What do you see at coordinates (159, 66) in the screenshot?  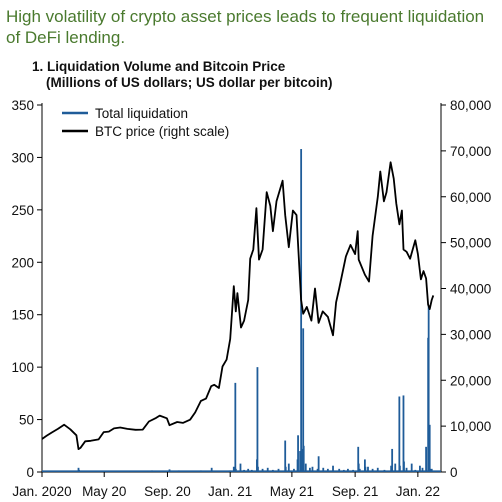 I see `chart-title-line1: 1. Liquidation Volume and Bitcoin Price` at bounding box center [159, 66].